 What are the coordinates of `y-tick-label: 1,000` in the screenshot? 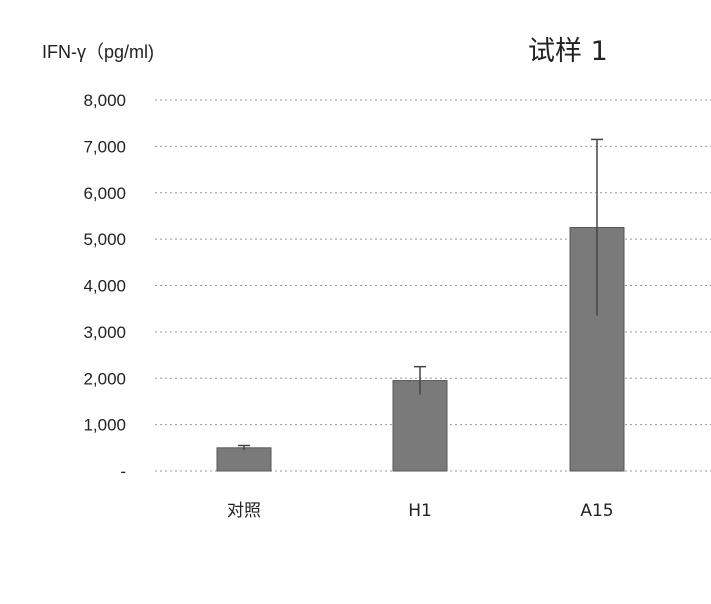 It's located at (104, 425).